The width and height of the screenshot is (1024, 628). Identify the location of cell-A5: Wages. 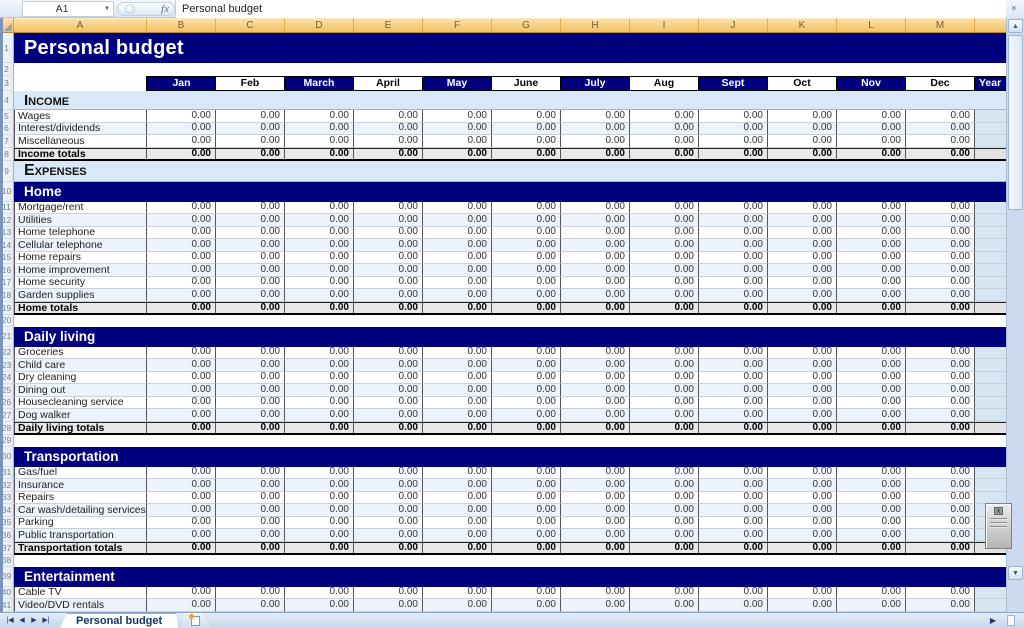
(80, 116).